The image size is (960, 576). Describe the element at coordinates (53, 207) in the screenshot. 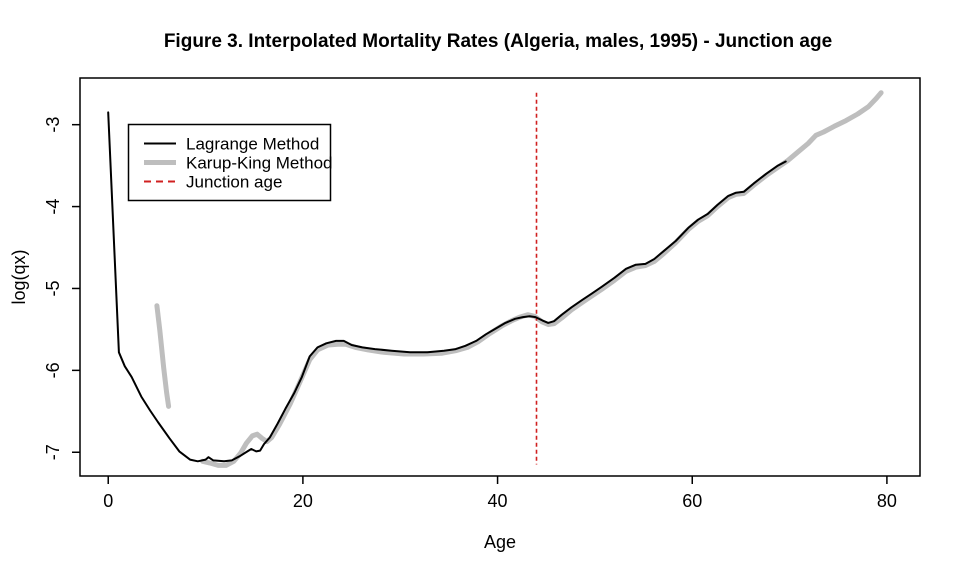

I see `y-tick-label: -4` at that location.